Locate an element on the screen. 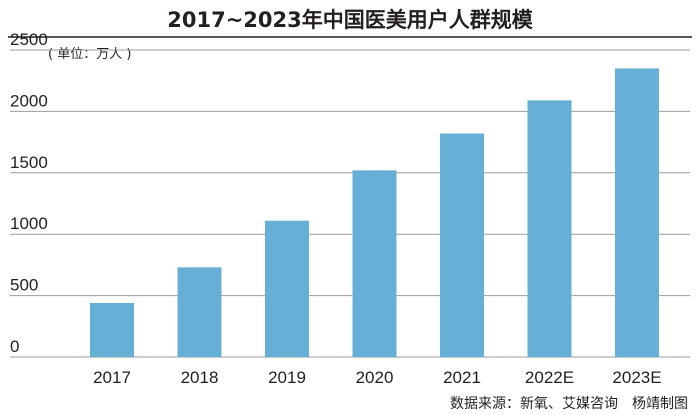 This screenshot has height=415, width=700. unit-label: ( 单位：万人 ) is located at coordinates (89, 54).